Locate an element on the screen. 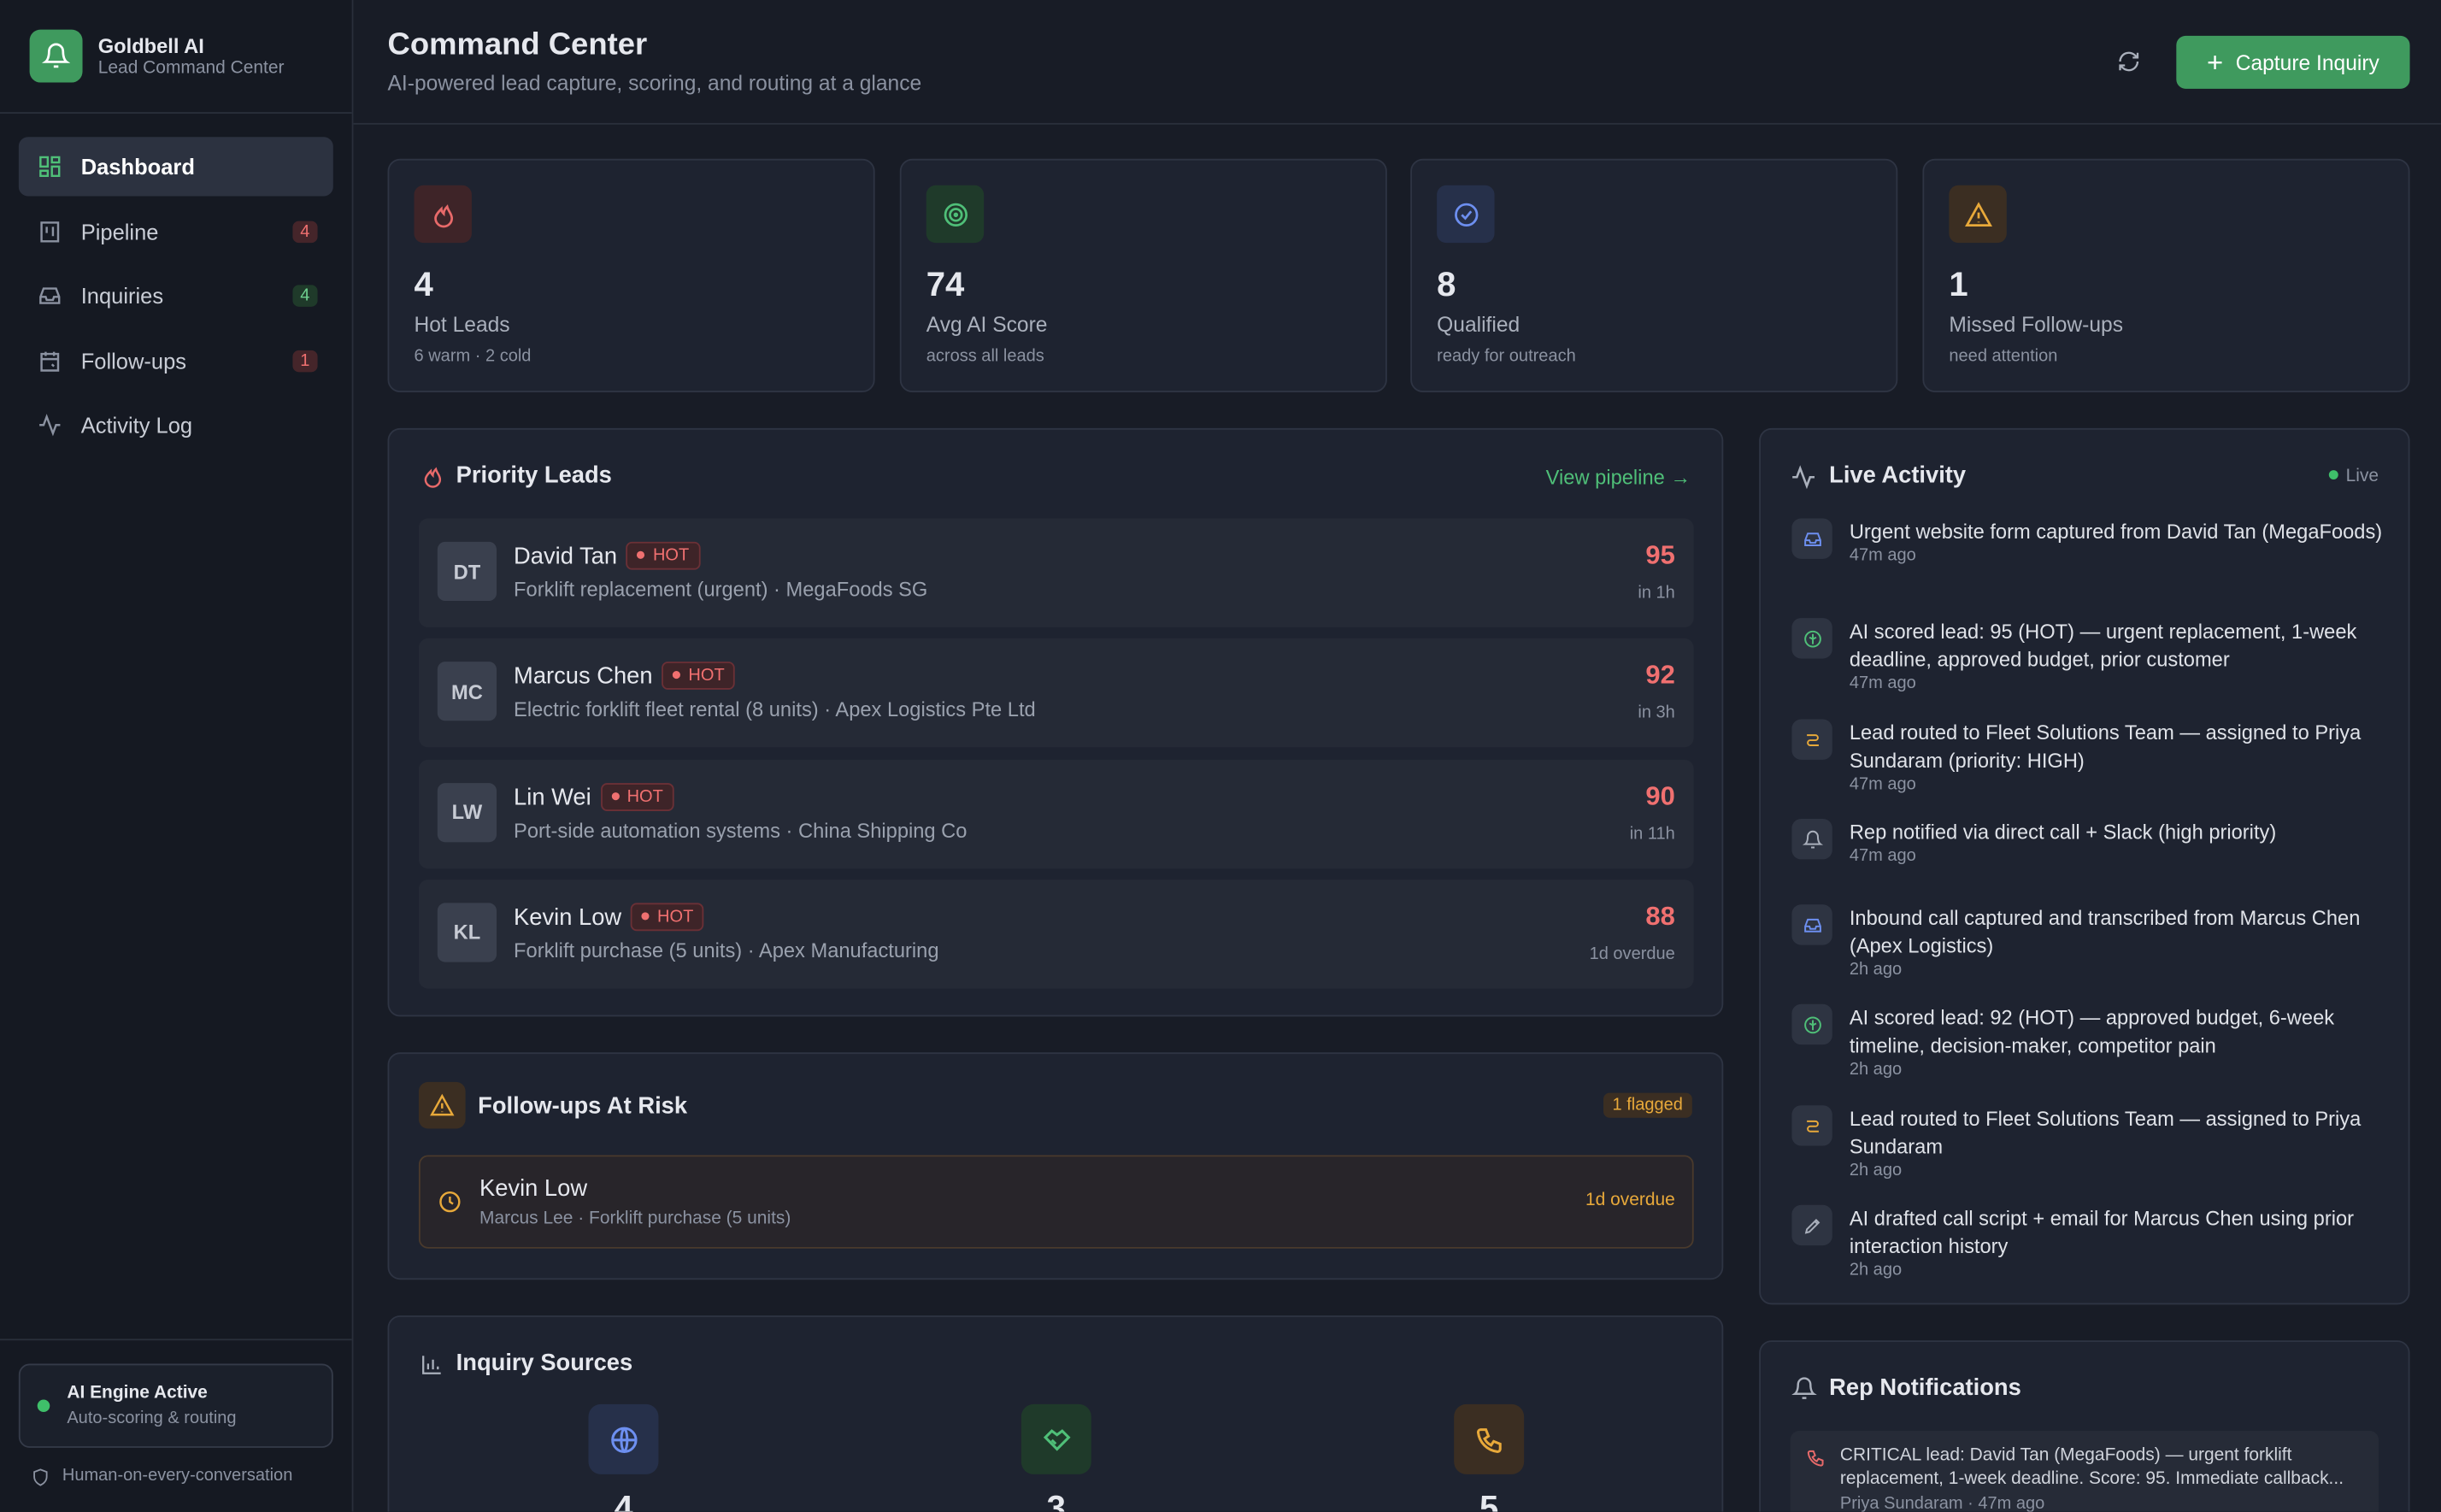  nav-item: Pipeline 4 is located at coordinates (176, 231).